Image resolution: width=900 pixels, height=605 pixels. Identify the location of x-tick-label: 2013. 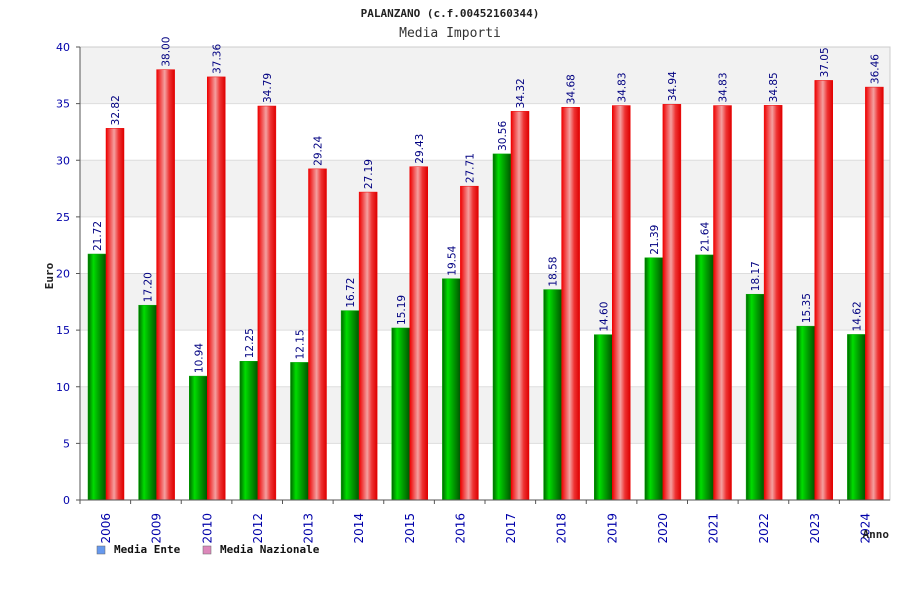
(309, 528).